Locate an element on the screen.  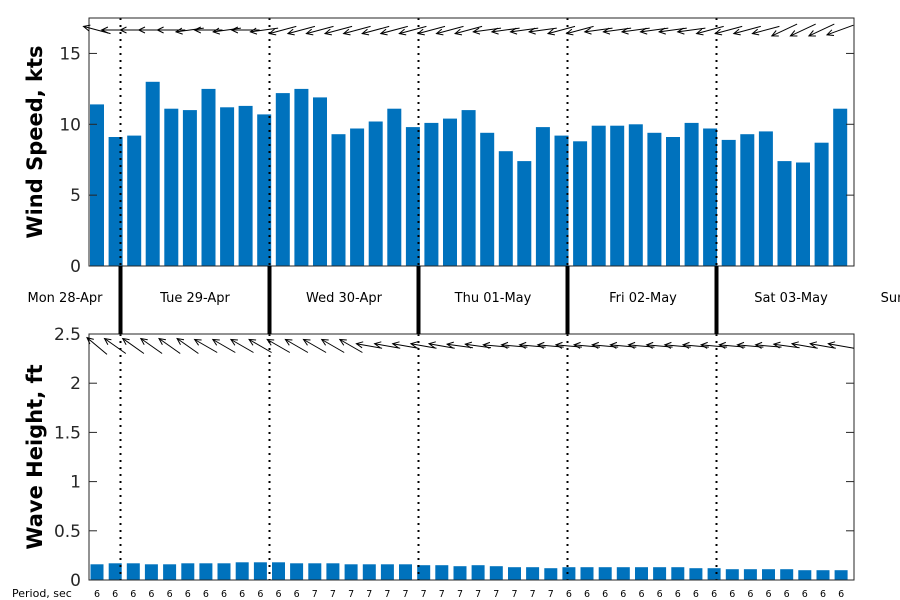
y-tick-label: 1.5 is located at coordinates (67, 433).